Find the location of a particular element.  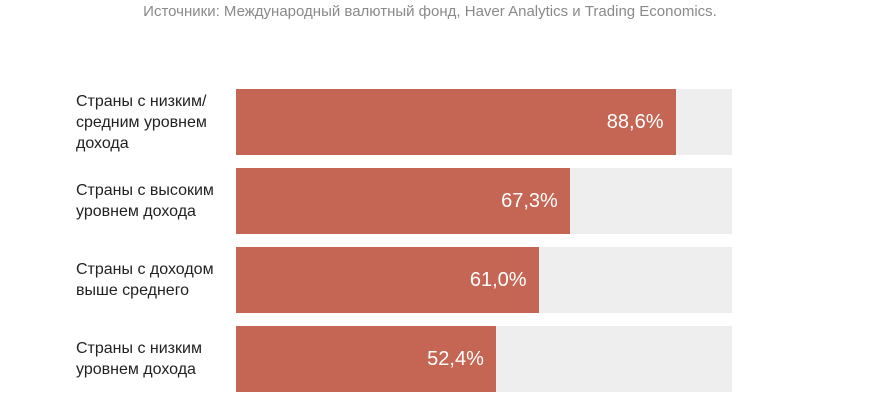

value-label: 61,0% is located at coordinates (498, 280).